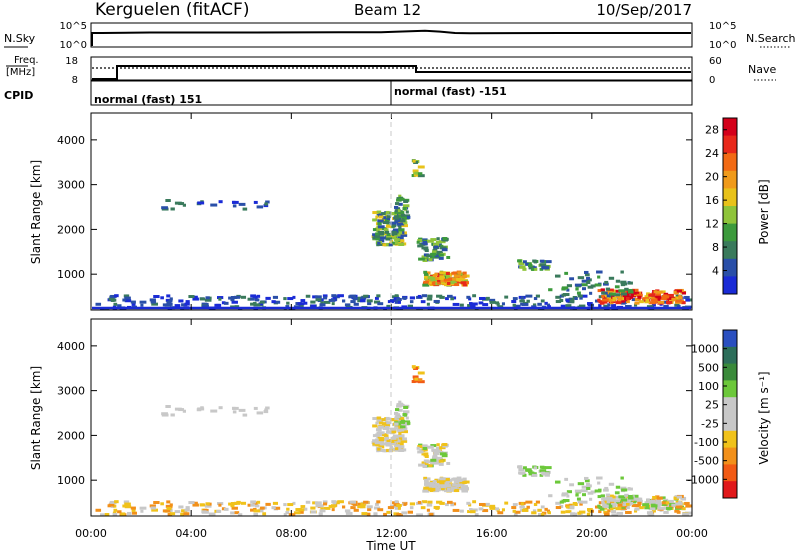 The image size is (800, 554). I want to click on cpid-label: CPID, so click(18, 95).